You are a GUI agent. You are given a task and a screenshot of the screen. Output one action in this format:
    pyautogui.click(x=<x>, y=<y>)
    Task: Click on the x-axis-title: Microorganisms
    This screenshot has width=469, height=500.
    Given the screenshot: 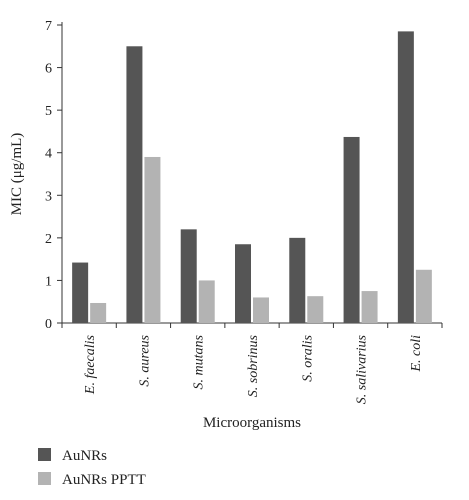 What is the action you would take?
    pyautogui.click(x=252, y=423)
    